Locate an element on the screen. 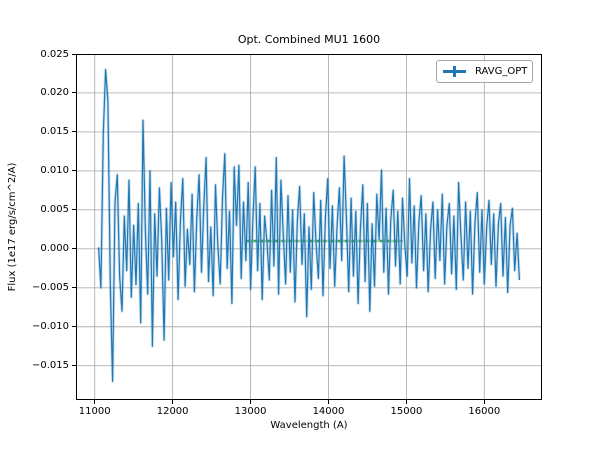 The image size is (600, 450). y-tick-label: 0.000 is located at coordinates (54, 249).